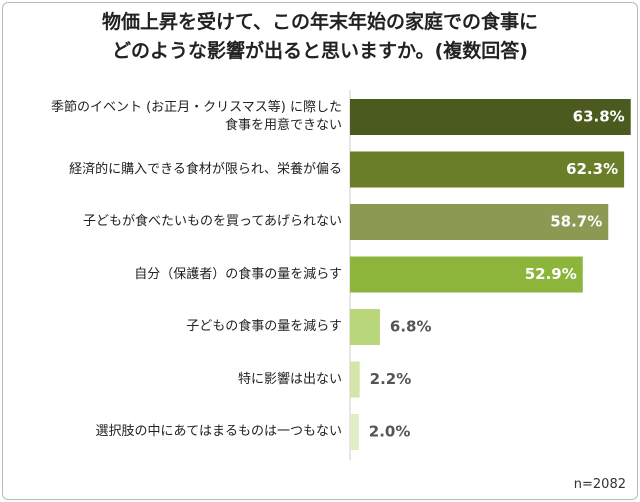 The width and height of the screenshot is (640, 502). I want to click on category-label: 子どもが食べたいものを買ってあげられない, so click(212, 221).